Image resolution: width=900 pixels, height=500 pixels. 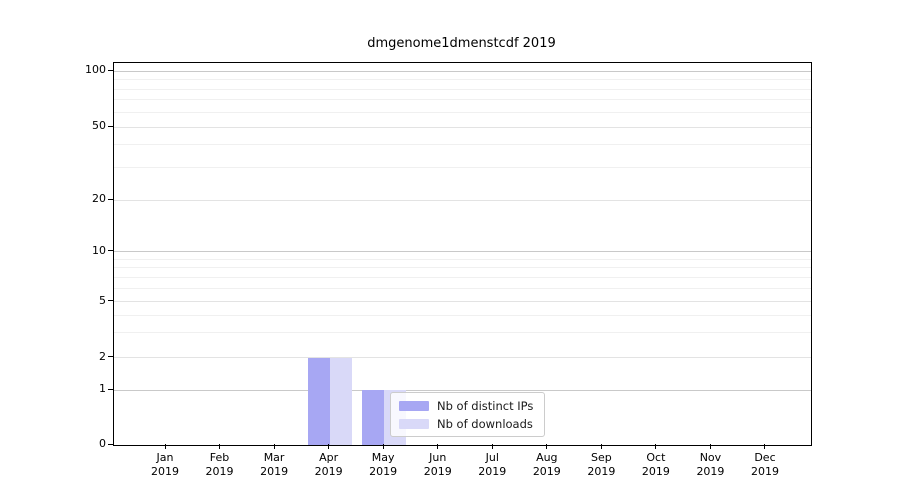 What do you see at coordinates (764, 464) in the screenshot?
I see `x-tick-label: Dec 2019` at bounding box center [764, 464].